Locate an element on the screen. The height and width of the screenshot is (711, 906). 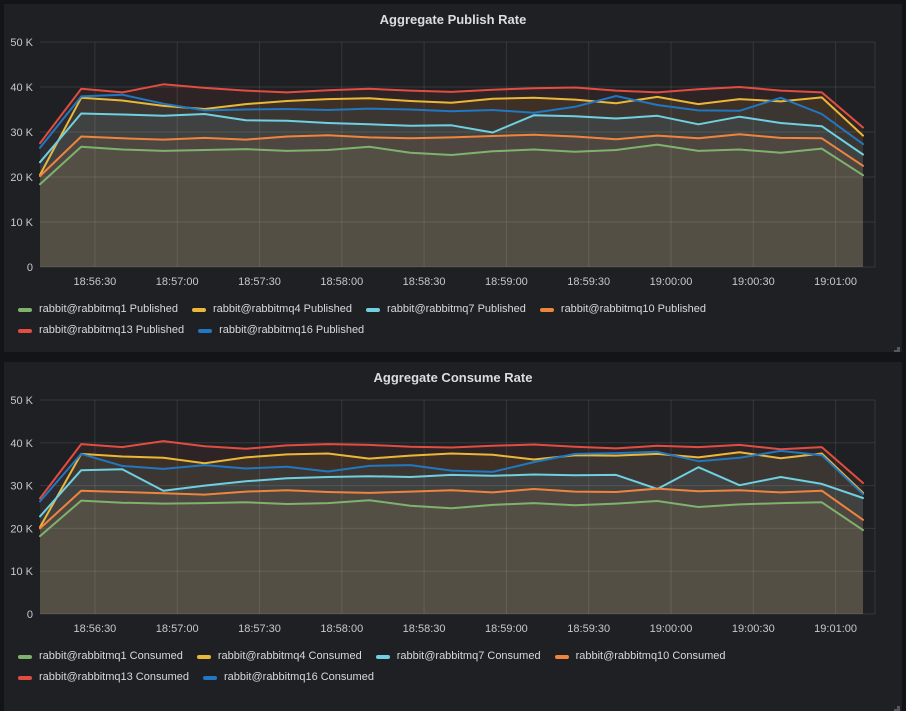
legend-series-name: rabbit@rabbitmq4 Published is located at coordinates (282, 309).